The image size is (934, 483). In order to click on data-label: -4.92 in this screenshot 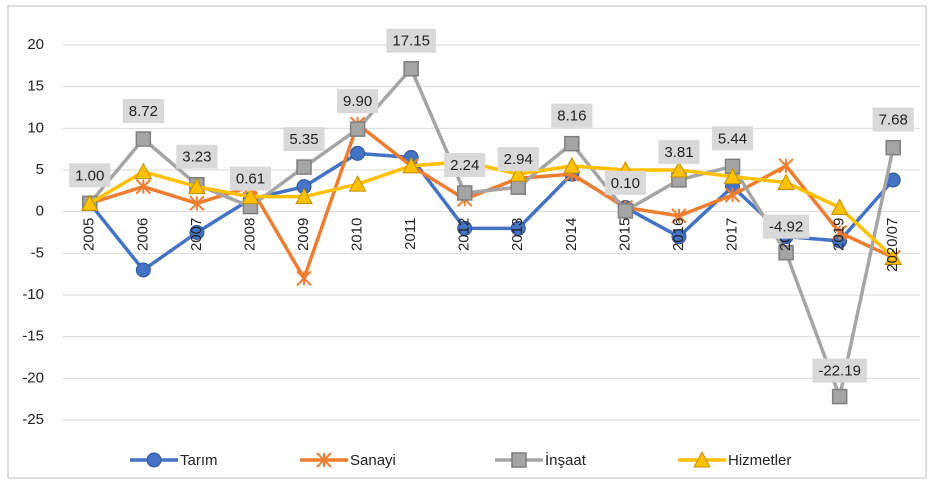, I will do `click(786, 227)`.